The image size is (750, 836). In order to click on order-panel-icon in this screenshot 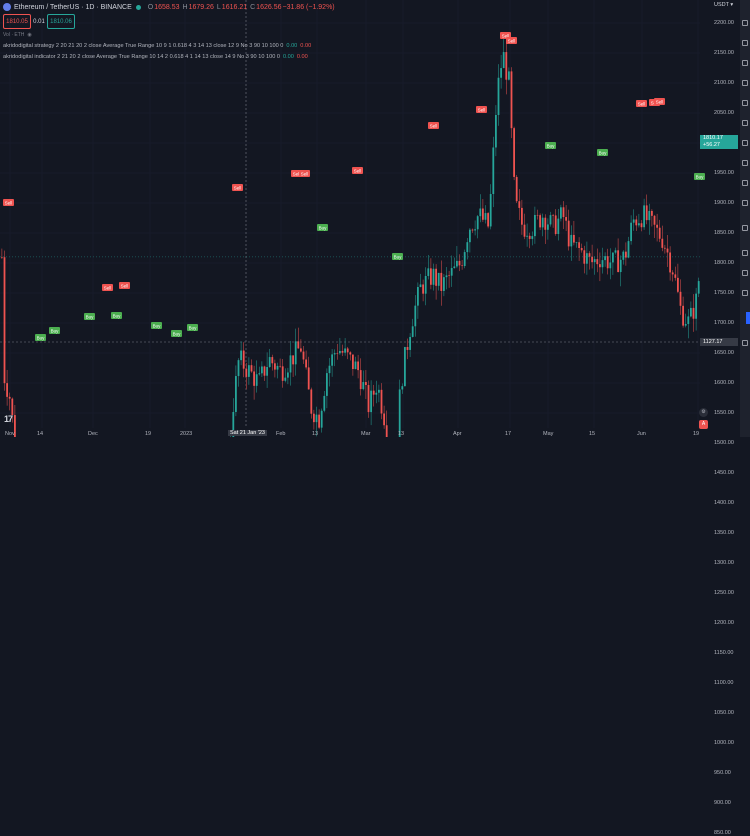, I will do `click(745, 203)`.